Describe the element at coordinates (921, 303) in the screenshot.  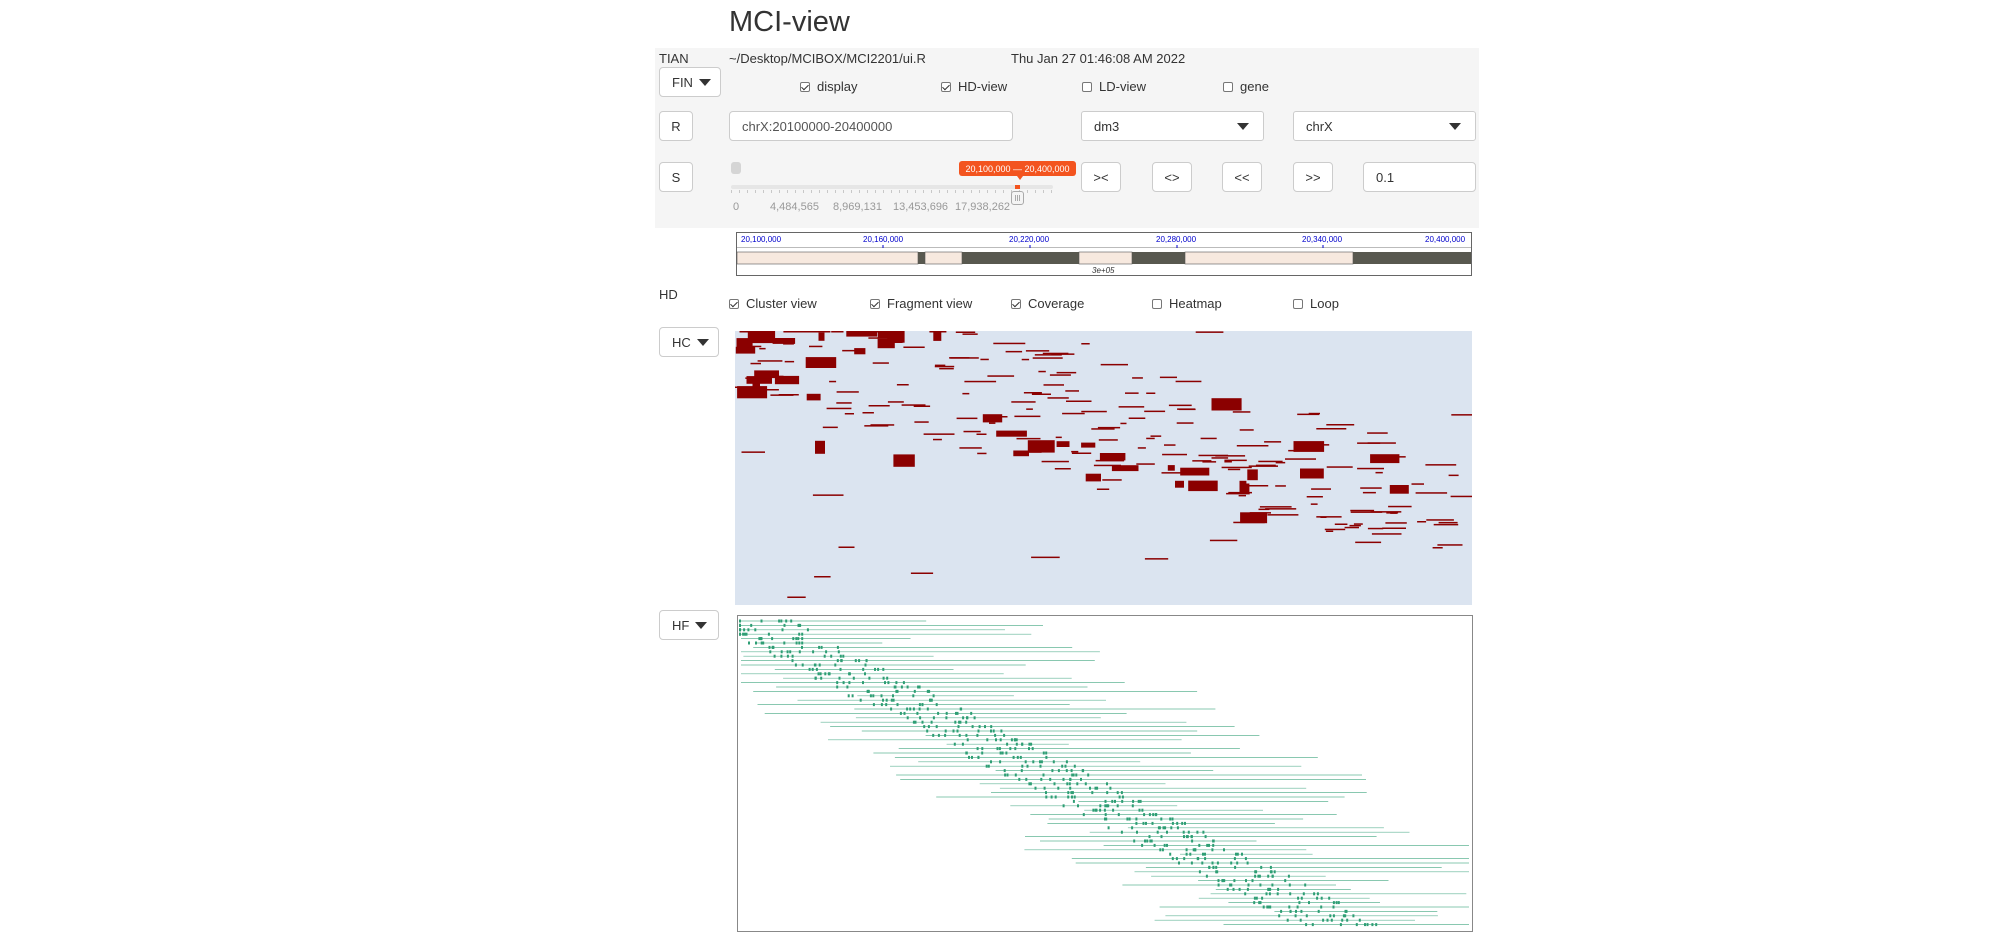
I see `fragment-view-checkbox: Fragment view` at that location.